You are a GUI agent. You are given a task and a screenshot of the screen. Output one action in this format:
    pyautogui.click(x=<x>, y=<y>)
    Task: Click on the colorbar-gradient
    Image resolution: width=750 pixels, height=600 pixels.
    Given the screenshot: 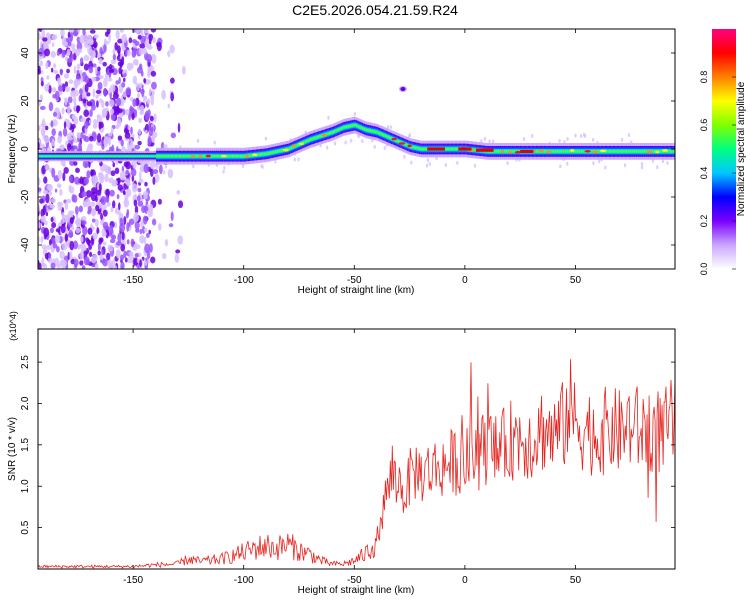 What is the action you would take?
    pyautogui.click(x=724, y=149)
    